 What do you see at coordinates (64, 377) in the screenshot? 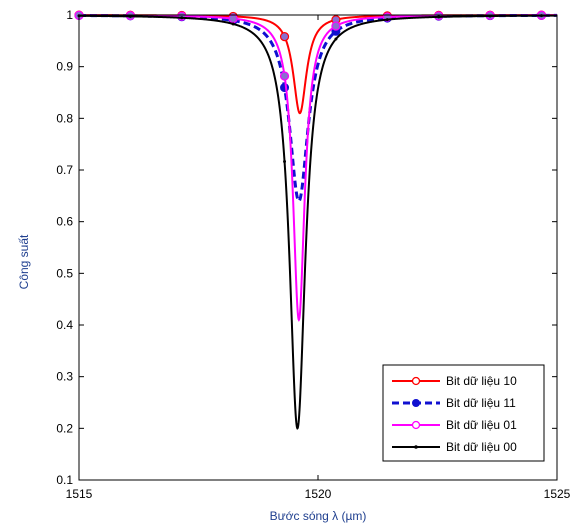
I see `y-tick-label: 0.3` at bounding box center [64, 377].